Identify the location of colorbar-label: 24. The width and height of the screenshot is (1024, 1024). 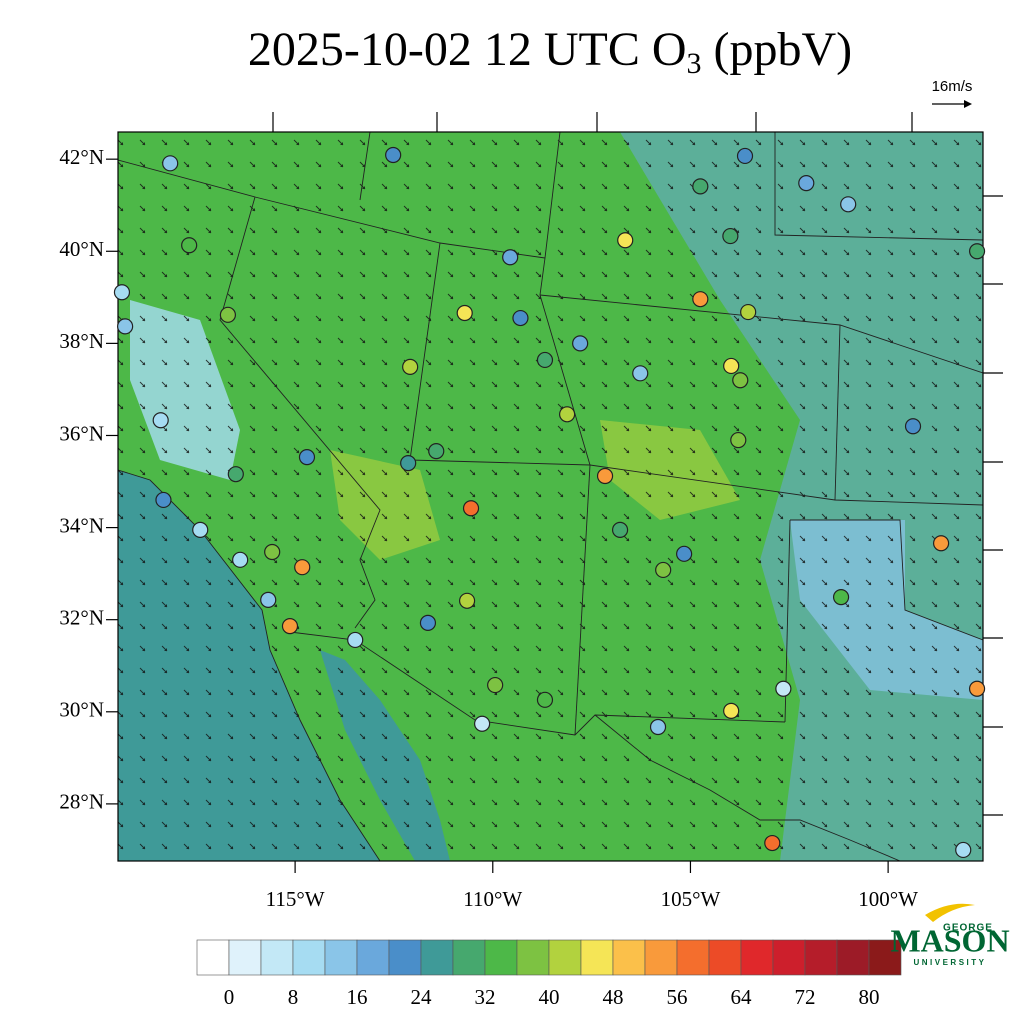
(422, 997).